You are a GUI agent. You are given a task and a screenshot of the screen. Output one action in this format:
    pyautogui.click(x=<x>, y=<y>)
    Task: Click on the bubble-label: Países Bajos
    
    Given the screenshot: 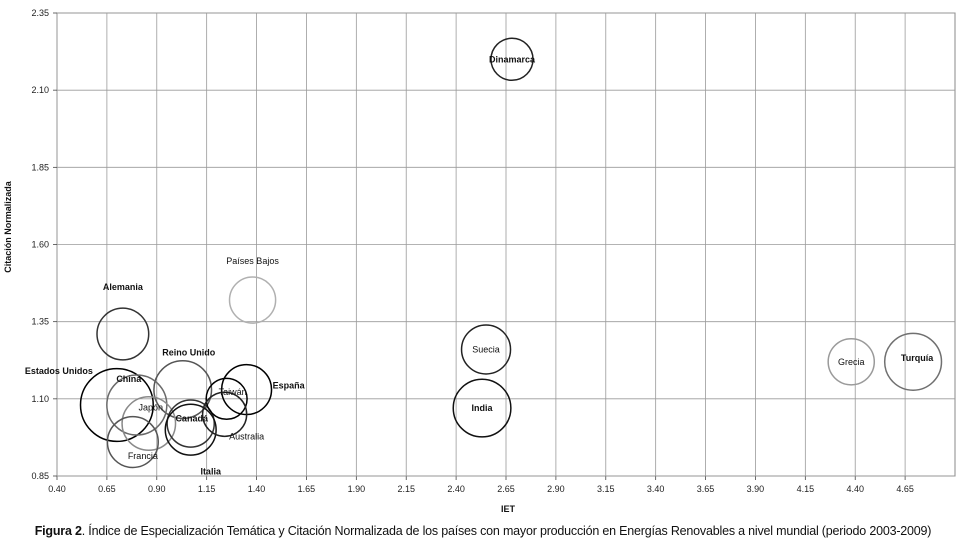 What is the action you would take?
    pyautogui.click(x=252, y=261)
    